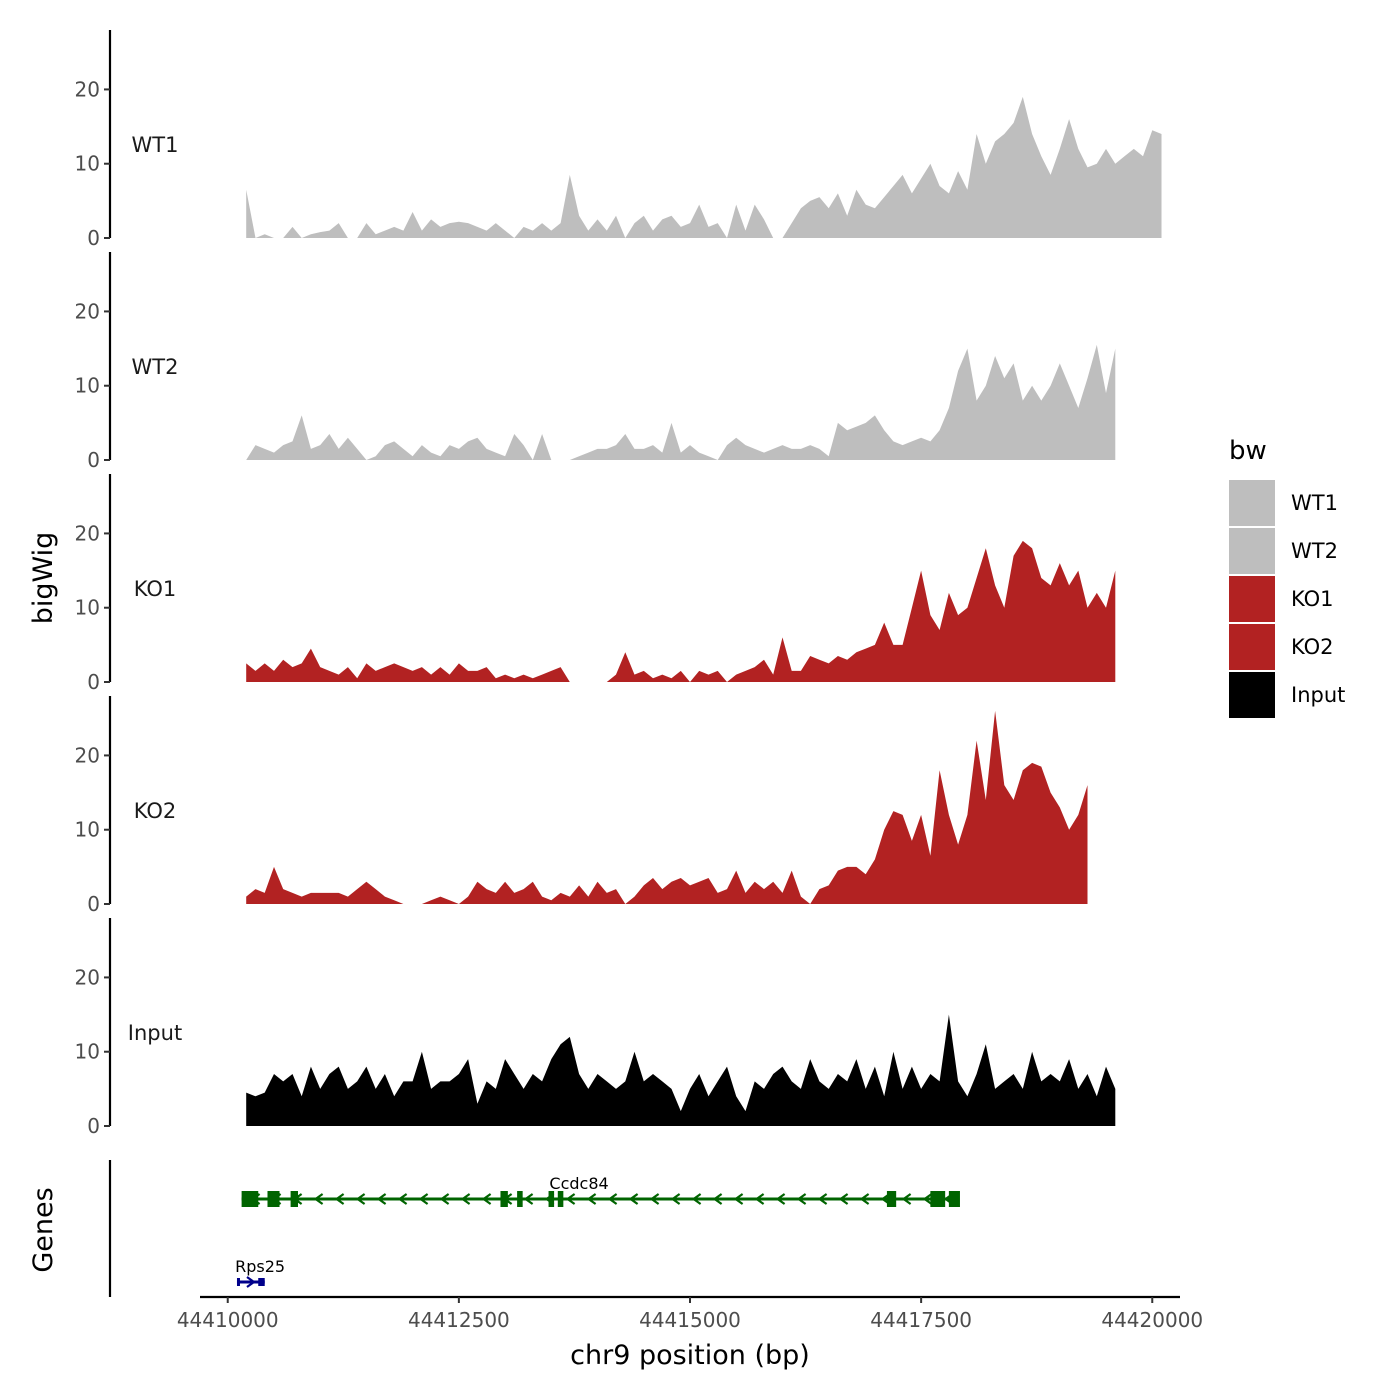 The image size is (1400, 1400). I want to click on track-input: 0 10 20 Input, so click(595, 1028).